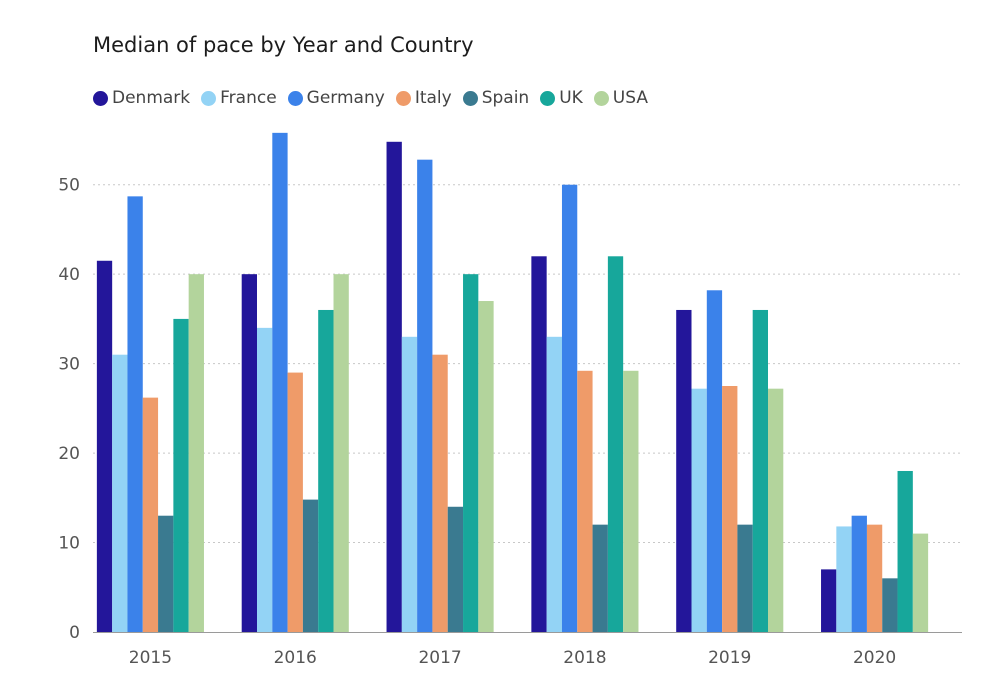  Describe the element at coordinates (196, 453) in the screenshot. I see `bar-usa-2015` at that location.